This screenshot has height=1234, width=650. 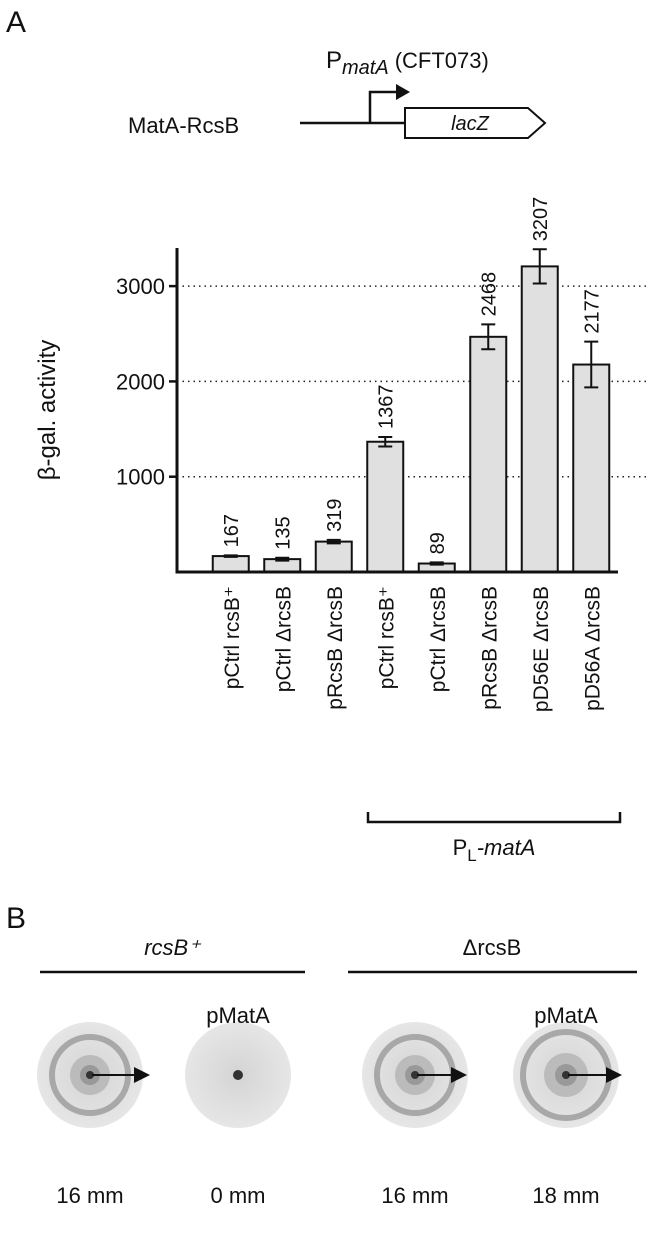 I want to click on zone-measurement: 0 mm, so click(x=238, y=1195).